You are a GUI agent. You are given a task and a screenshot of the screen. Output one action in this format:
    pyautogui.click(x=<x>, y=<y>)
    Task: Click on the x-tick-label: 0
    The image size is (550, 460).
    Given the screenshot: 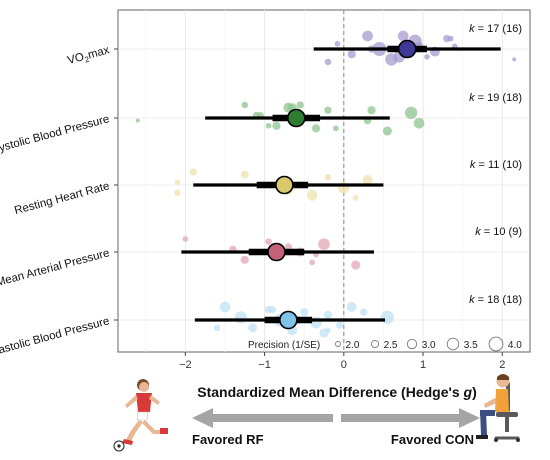 What is the action you would take?
    pyautogui.click(x=344, y=365)
    